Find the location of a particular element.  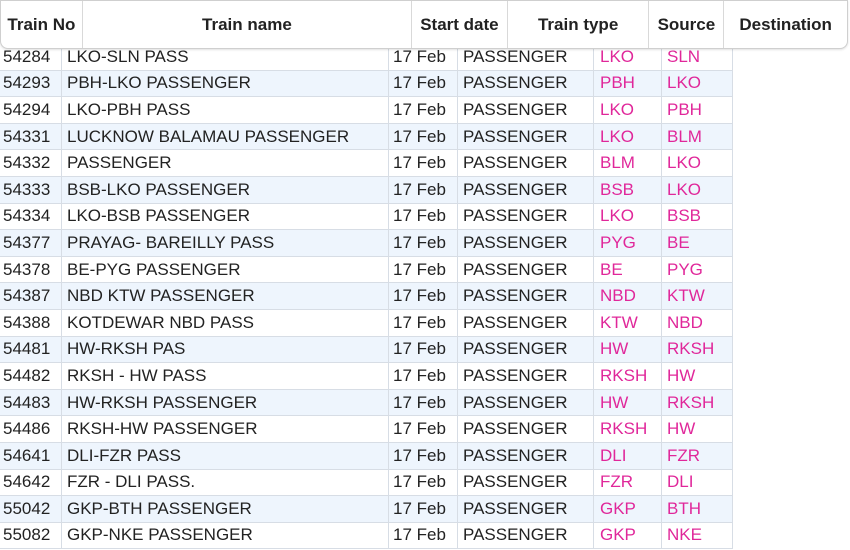

destination-station-link: DLI is located at coordinates (697, 482).